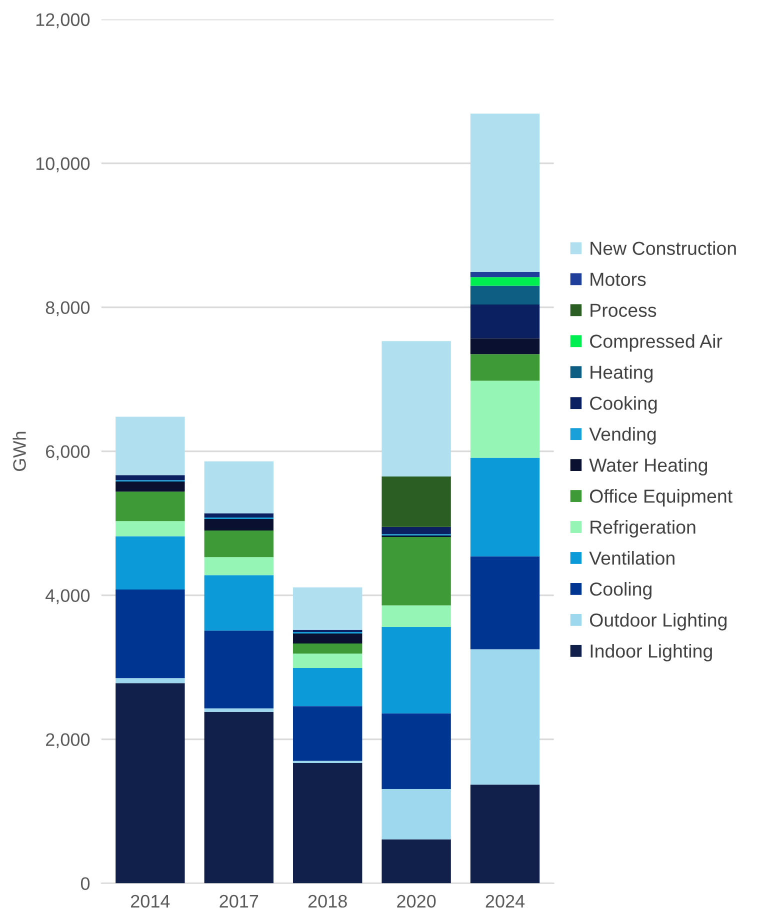 The image size is (780, 922). What do you see at coordinates (68, 452) in the screenshot?
I see `y-tick-label: 6,000` at bounding box center [68, 452].